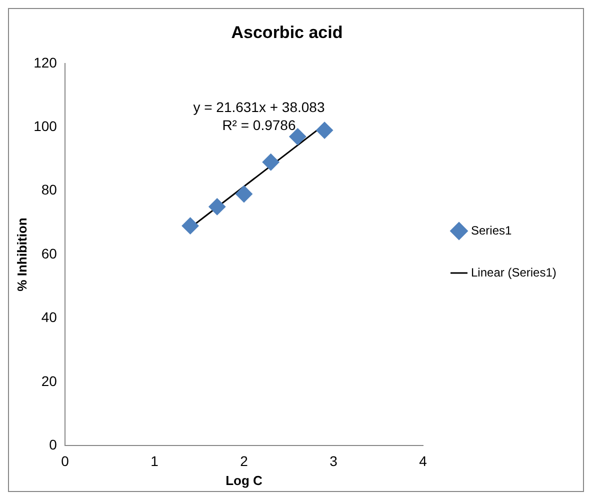  What do you see at coordinates (491, 230) in the screenshot?
I see `legend-label: Series1` at bounding box center [491, 230].